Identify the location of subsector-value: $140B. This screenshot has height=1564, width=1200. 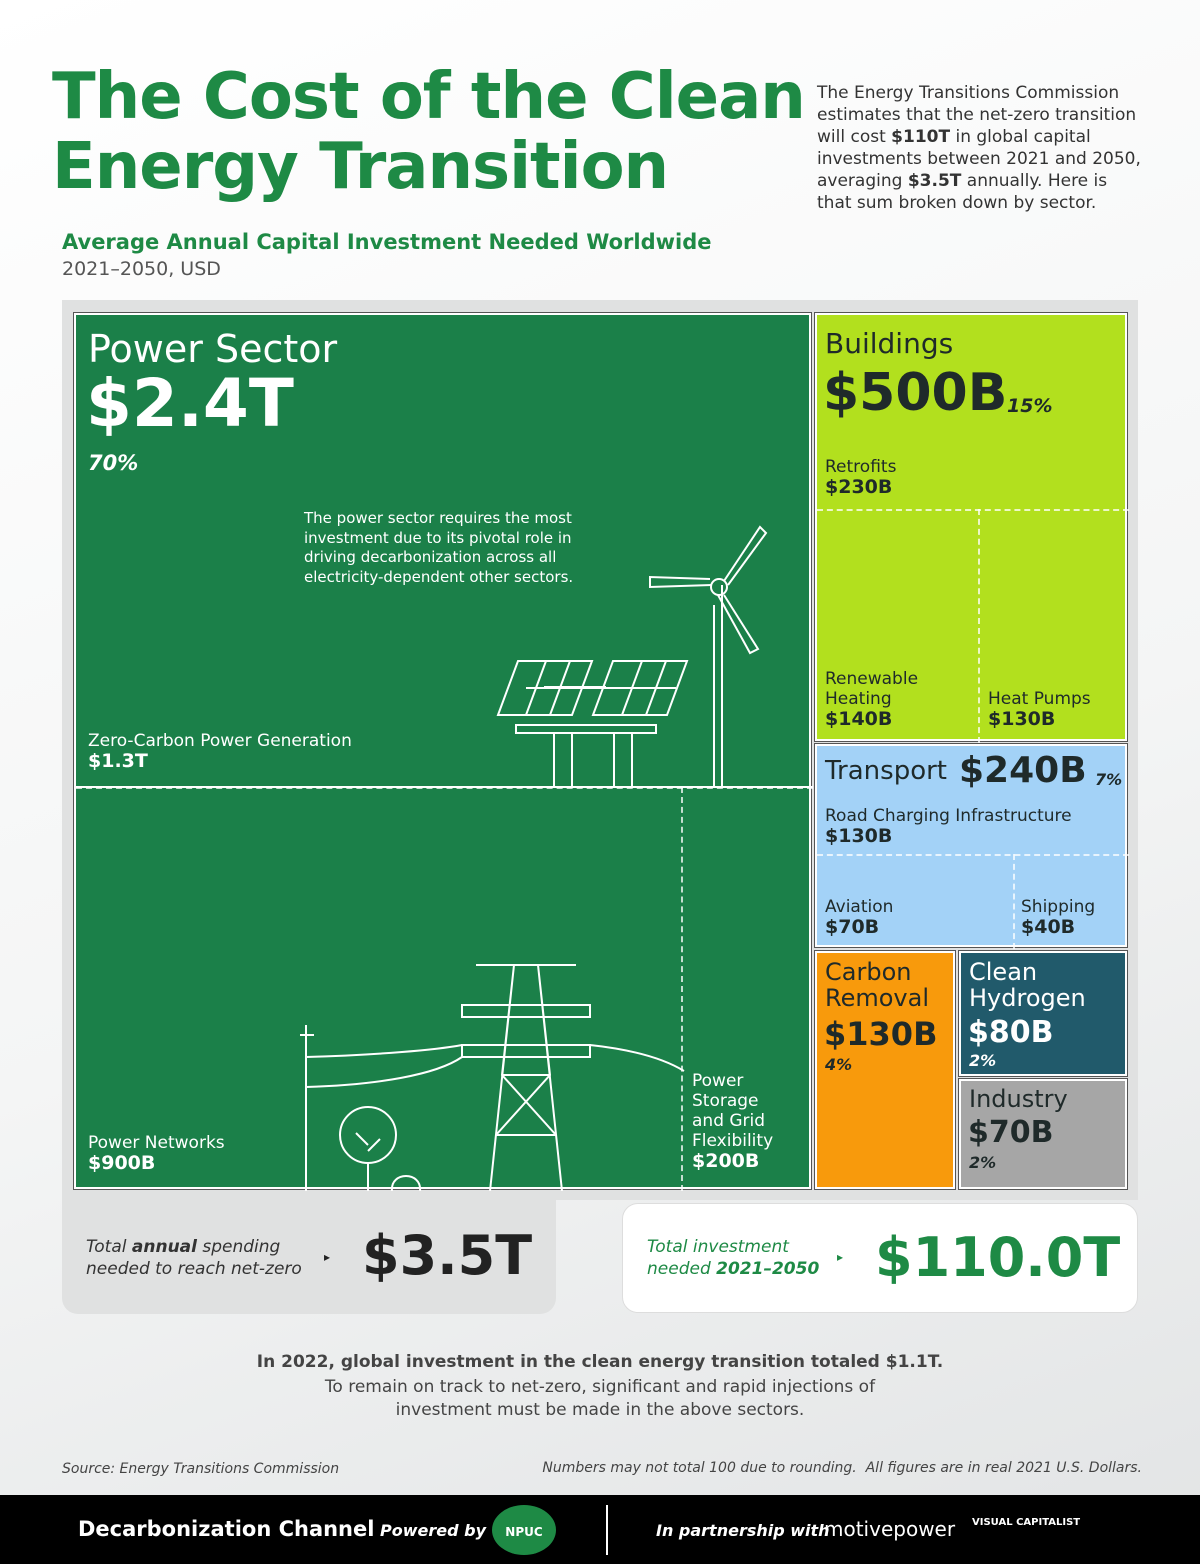
(859, 719).